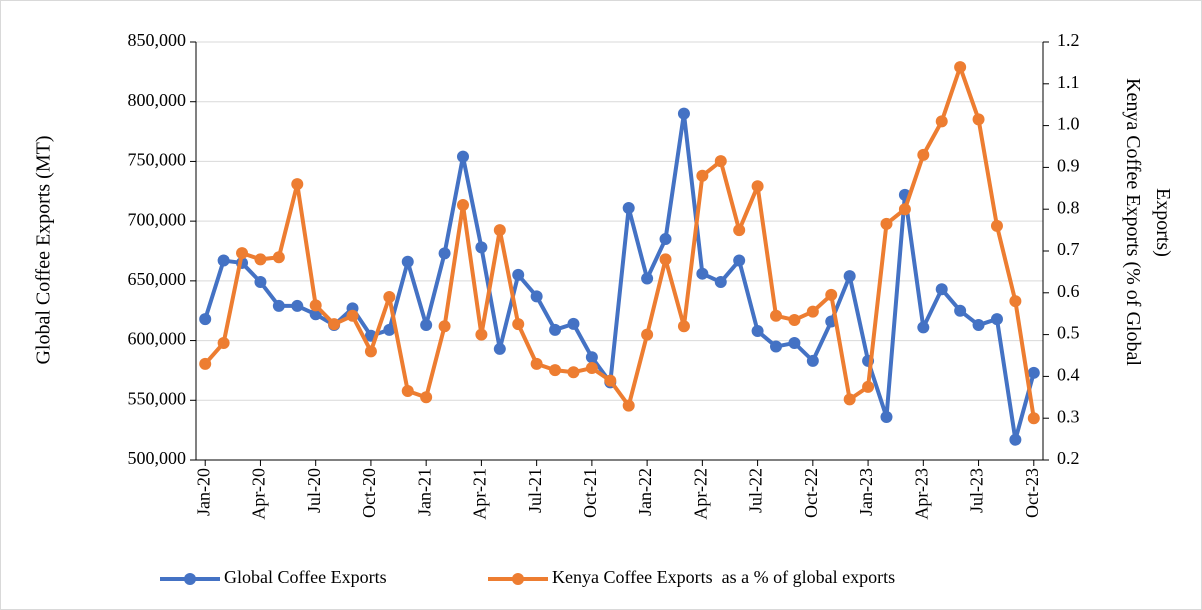 The image size is (1202, 610). I want to click on y-tick-label: 700,000, so click(157, 219).